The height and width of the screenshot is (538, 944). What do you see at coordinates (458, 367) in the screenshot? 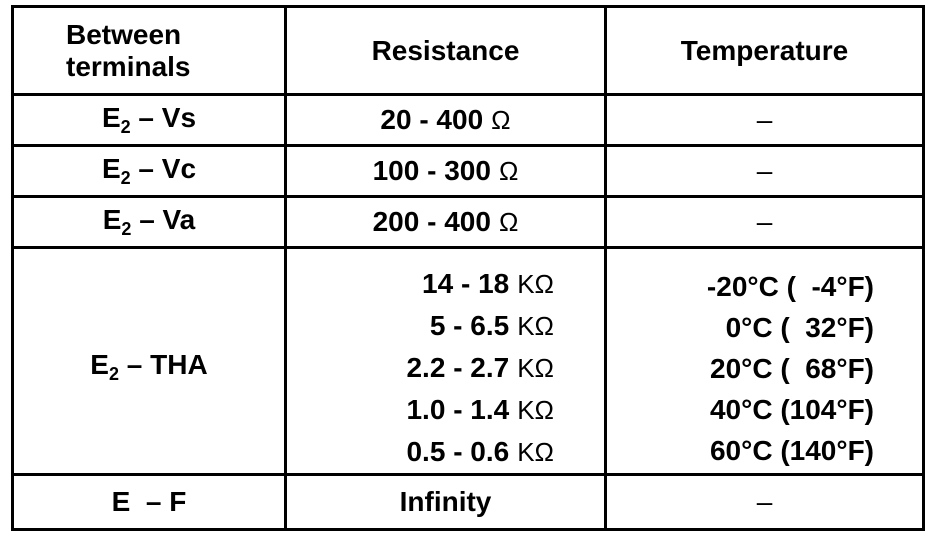
I see `resistance-value: 2.2 - 2.7` at bounding box center [458, 367].